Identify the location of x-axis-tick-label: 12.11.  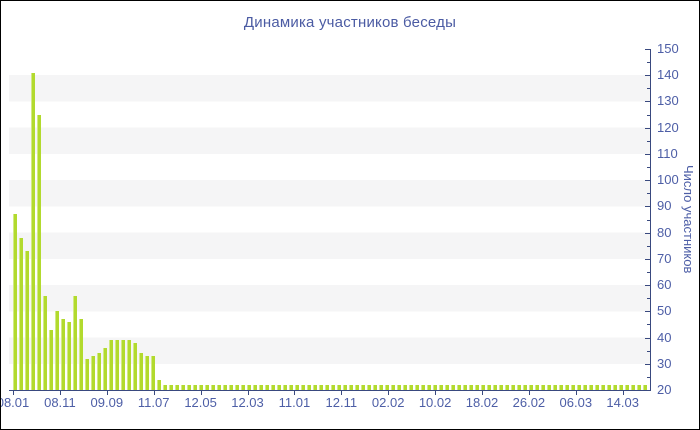
(341, 402).